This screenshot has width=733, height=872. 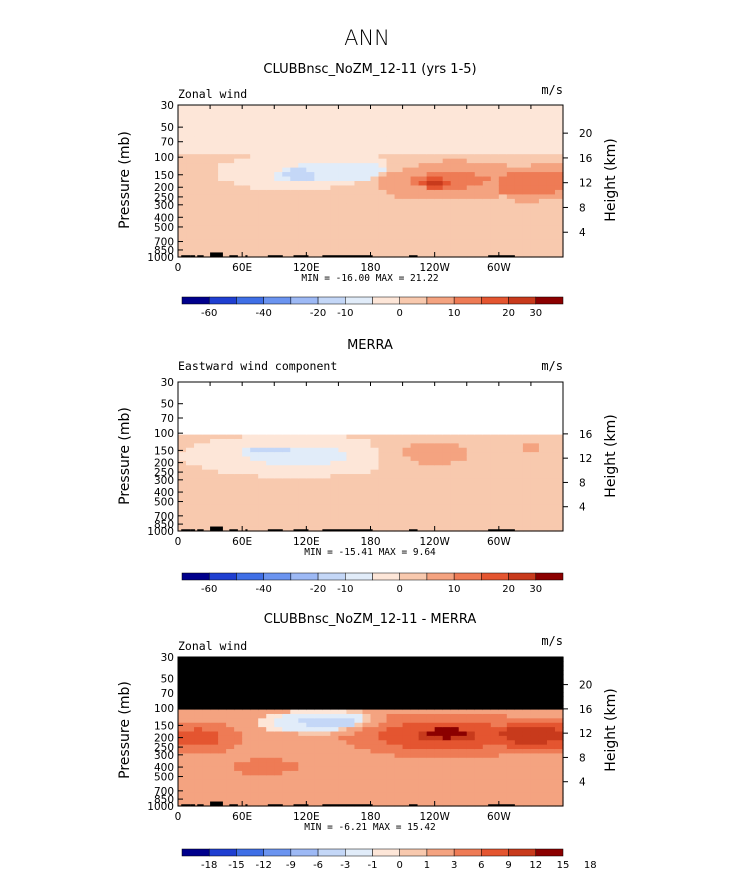 I want to click on x-tick-label: 0, so click(x=178, y=268).